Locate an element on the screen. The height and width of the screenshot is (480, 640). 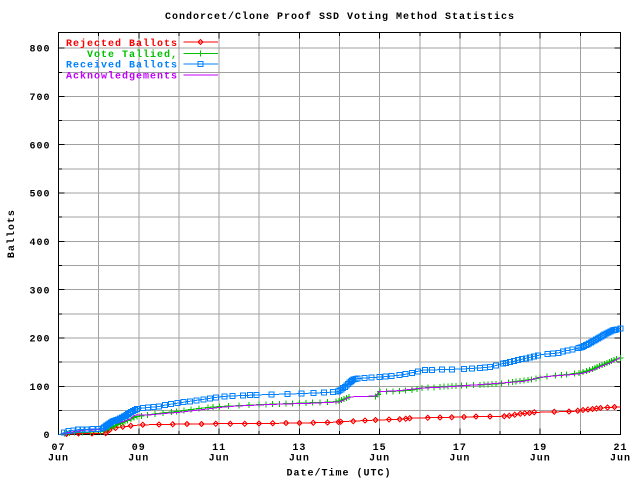
svg-text: Ballots is located at coordinates (12, 233).